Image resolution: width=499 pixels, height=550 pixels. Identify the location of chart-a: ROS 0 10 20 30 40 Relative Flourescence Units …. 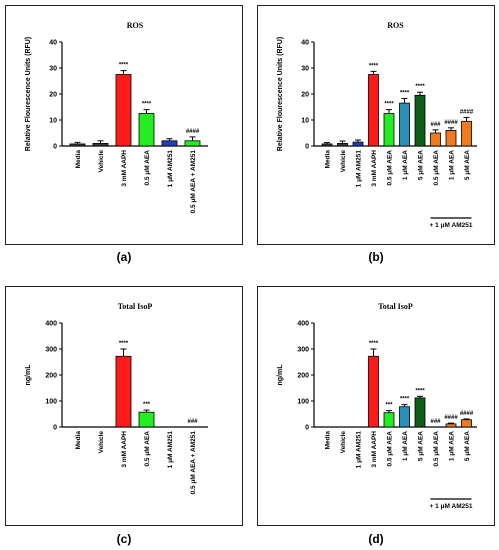
(116, 117).